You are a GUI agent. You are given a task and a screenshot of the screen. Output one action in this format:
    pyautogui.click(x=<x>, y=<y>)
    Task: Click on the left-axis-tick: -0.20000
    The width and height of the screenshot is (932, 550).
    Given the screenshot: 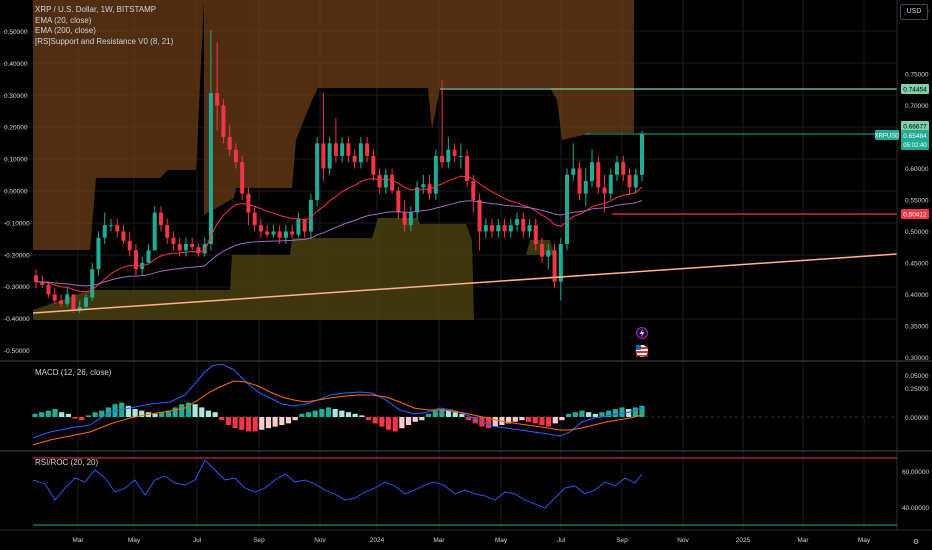 What is the action you would take?
    pyautogui.click(x=17, y=255)
    